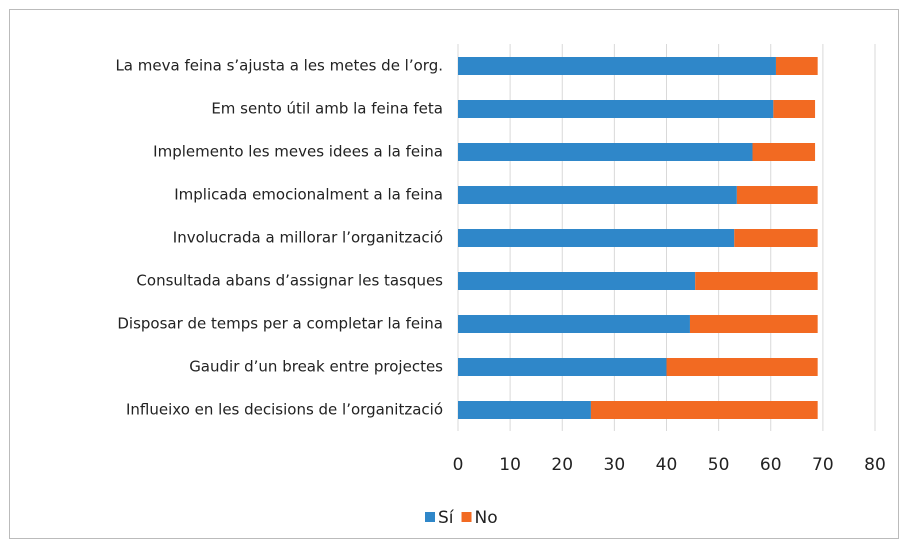 The height and width of the screenshot is (548, 908). What do you see at coordinates (823, 465) in the screenshot?
I see `x-tick-label: 70` at bounding box center [823, 465].